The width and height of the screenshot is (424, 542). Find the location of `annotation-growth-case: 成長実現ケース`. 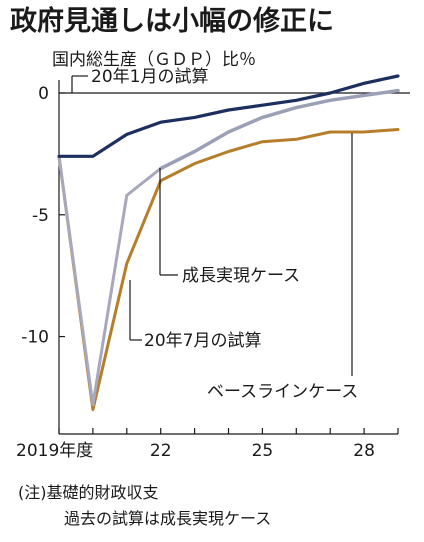

annotation-growth-case: 成長実現ケース is located at coordinates (241, 276).